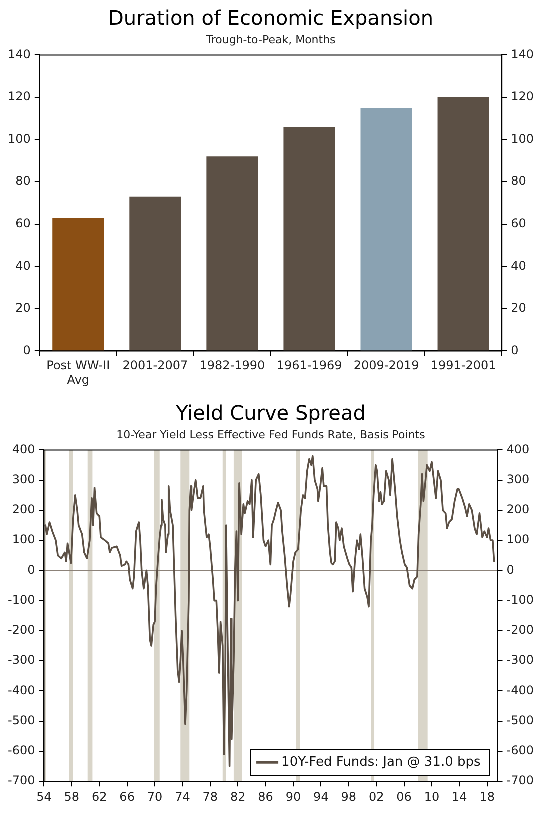 This screenshot has height=813, width=548. I want to click on y2-tick-label: -700, so click(520, 781).